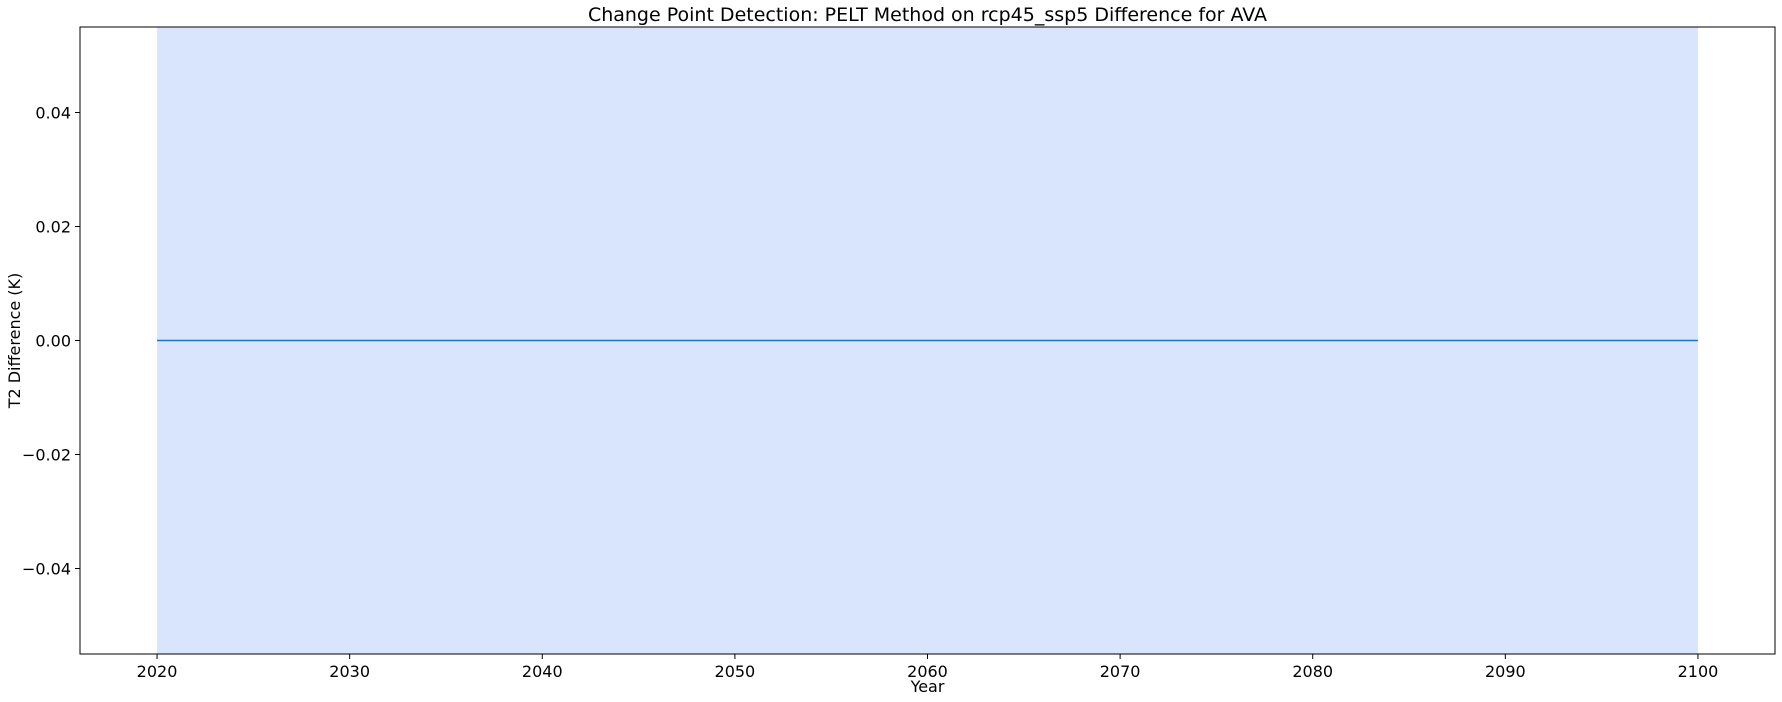  I want to click on x-axis: 2020 2030 2040 2050 2060 2070 2080 2090 2100, so click(928, 667).